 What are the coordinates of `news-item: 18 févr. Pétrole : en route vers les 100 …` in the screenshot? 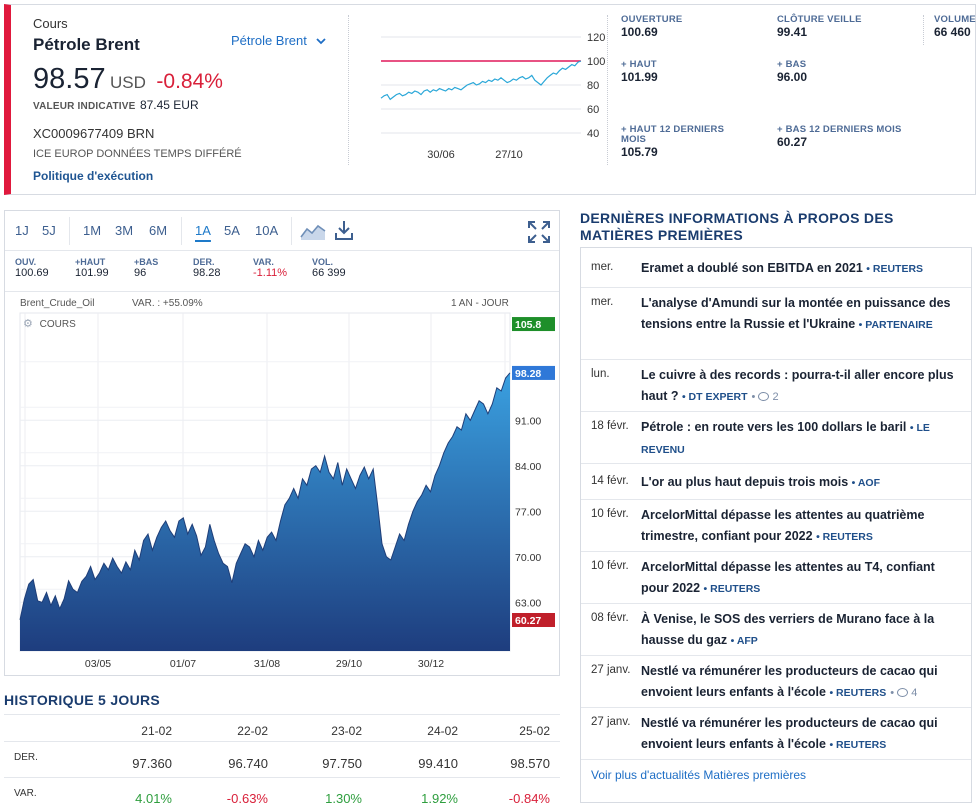 It's located at (776, 438).